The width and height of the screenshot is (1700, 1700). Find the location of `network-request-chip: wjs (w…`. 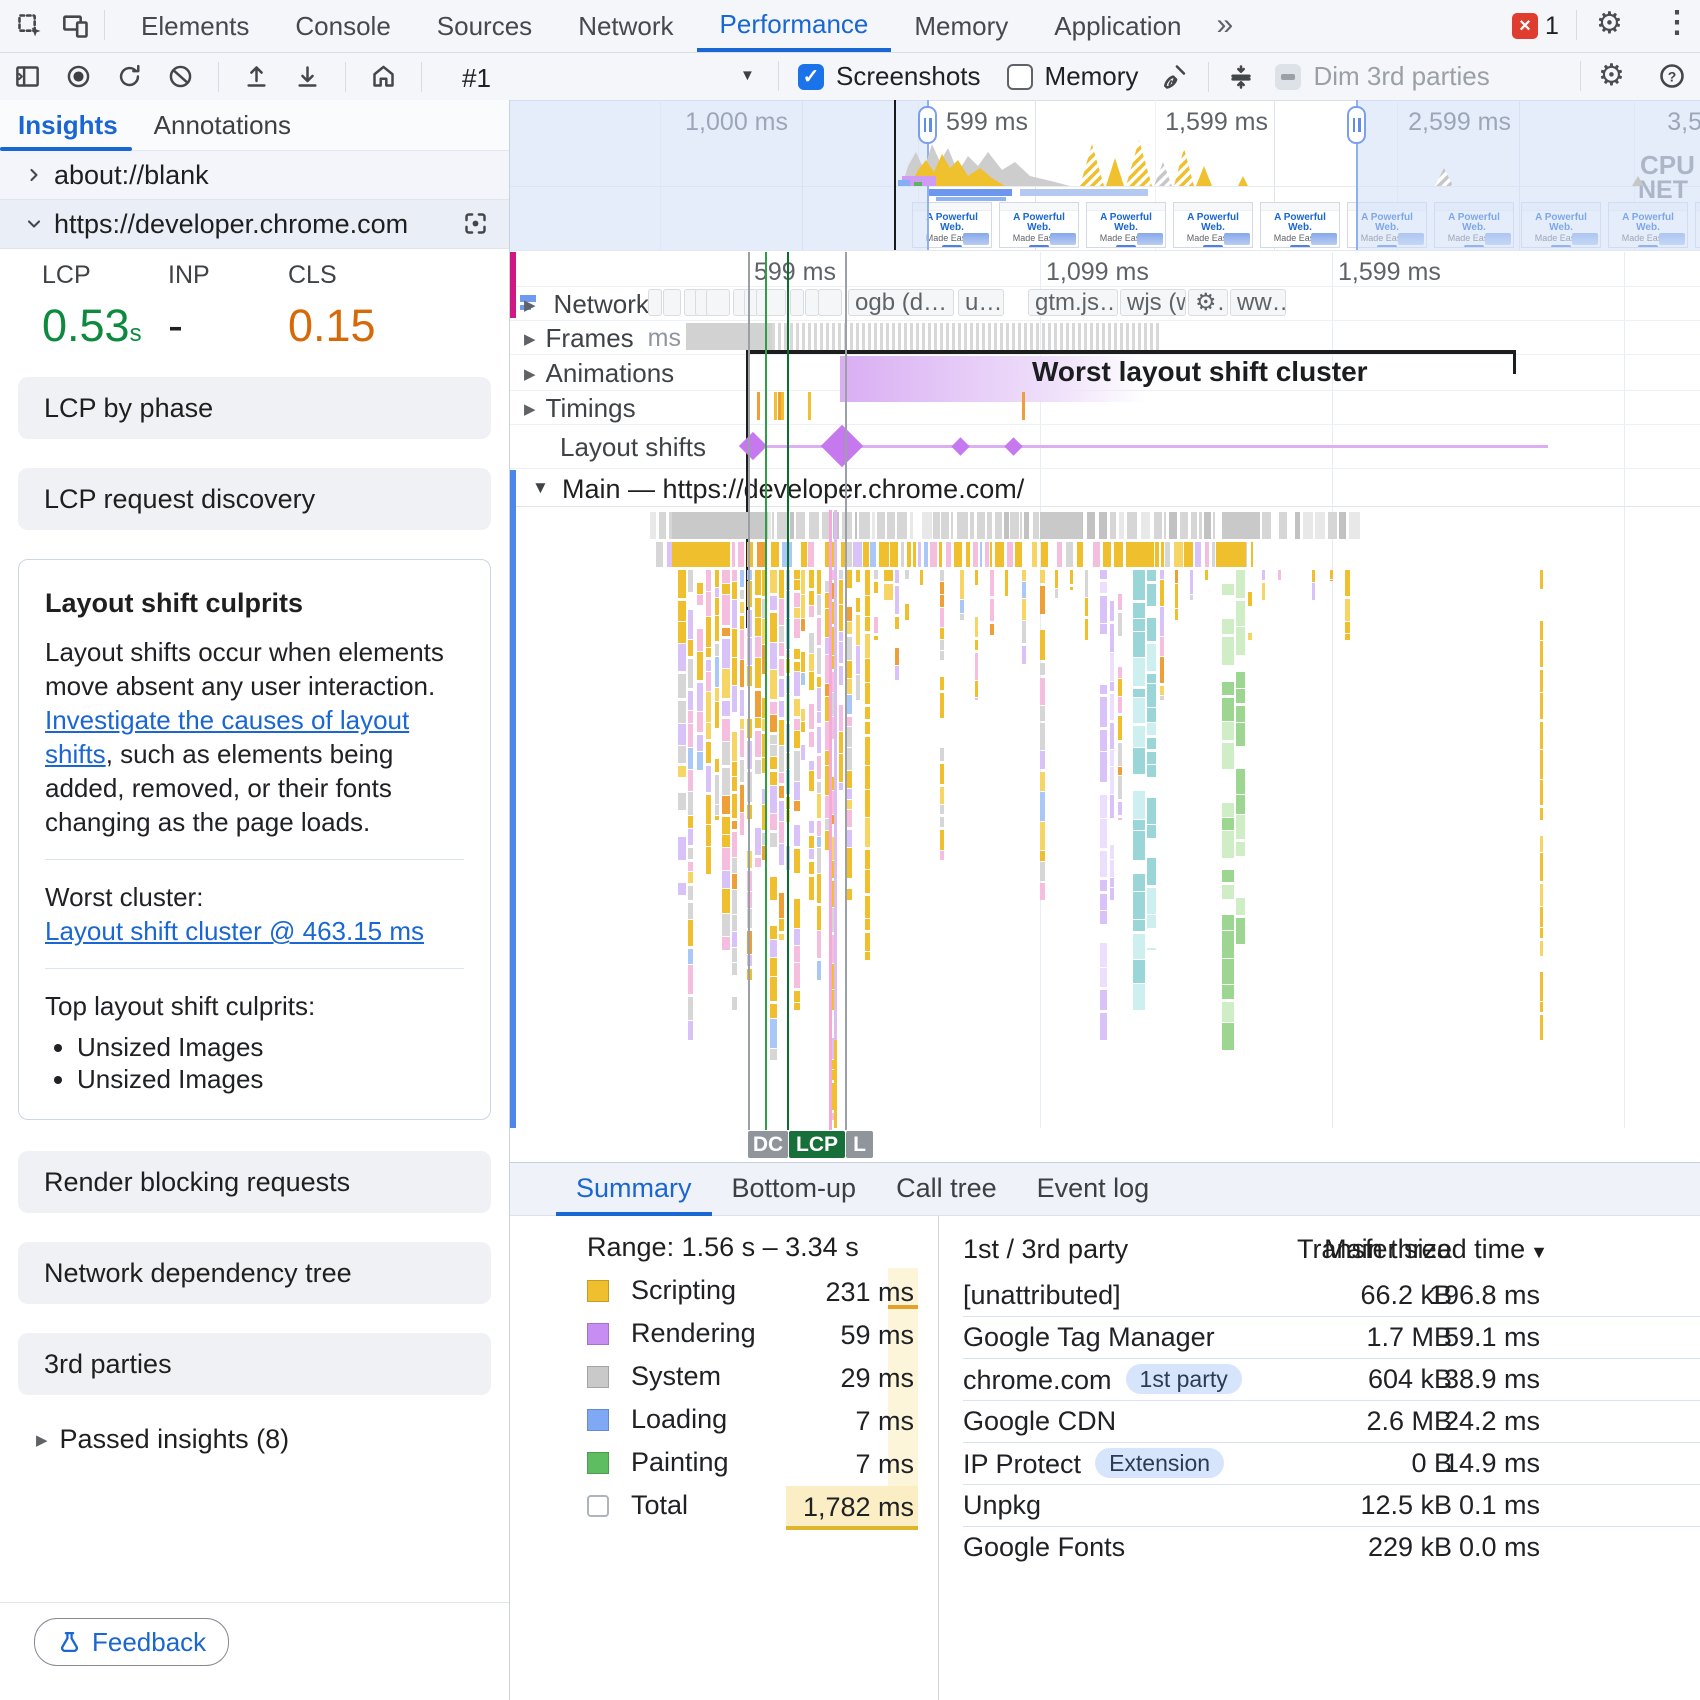

network-request-chip: wjs (w… is located at coordinates (1153, 302).